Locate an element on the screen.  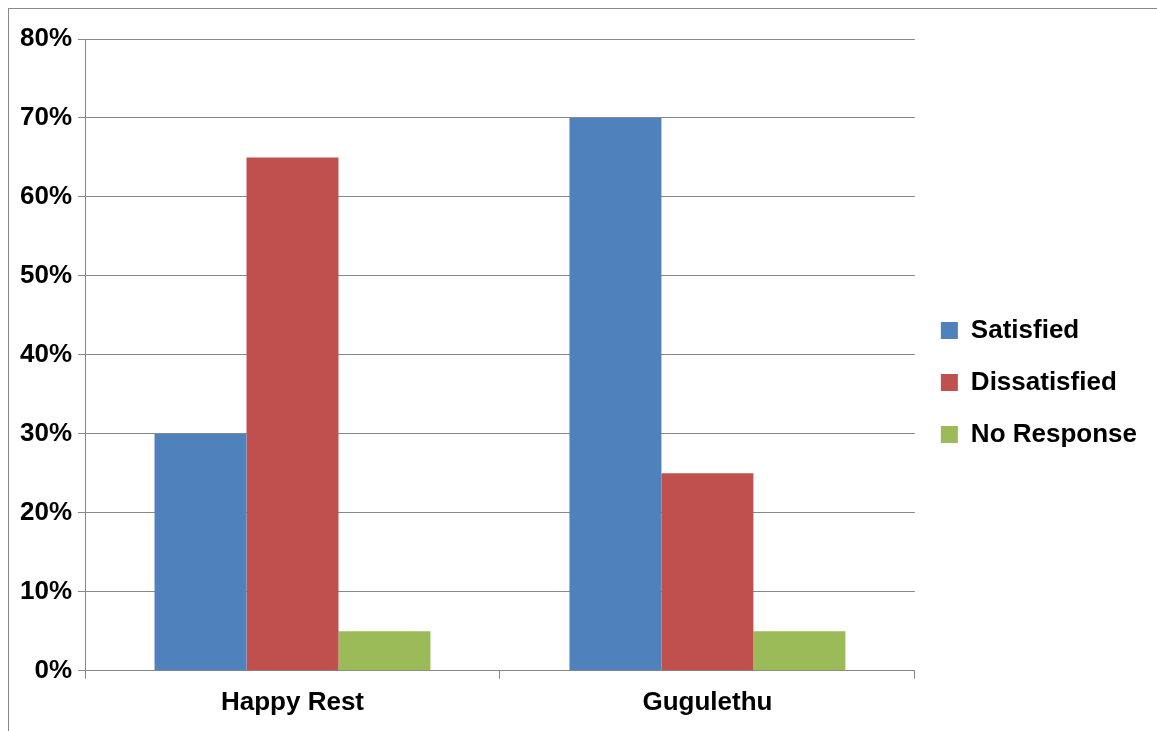
y-tick-label: 50% is located at coordinates (46, 274).